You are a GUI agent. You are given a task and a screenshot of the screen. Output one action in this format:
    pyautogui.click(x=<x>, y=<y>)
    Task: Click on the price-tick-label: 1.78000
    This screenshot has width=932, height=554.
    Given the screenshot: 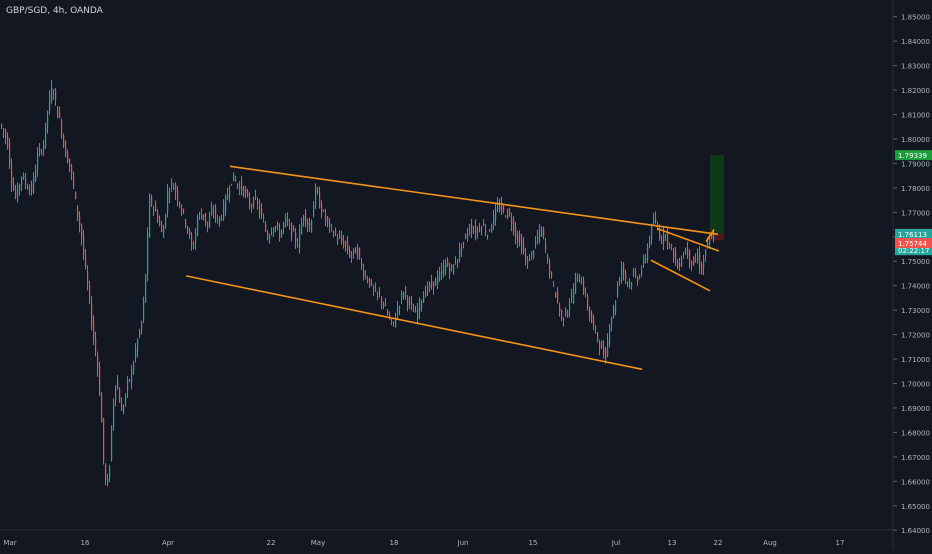 What is the action you would take?
    pyautogui.click(x=915, y=189)
    